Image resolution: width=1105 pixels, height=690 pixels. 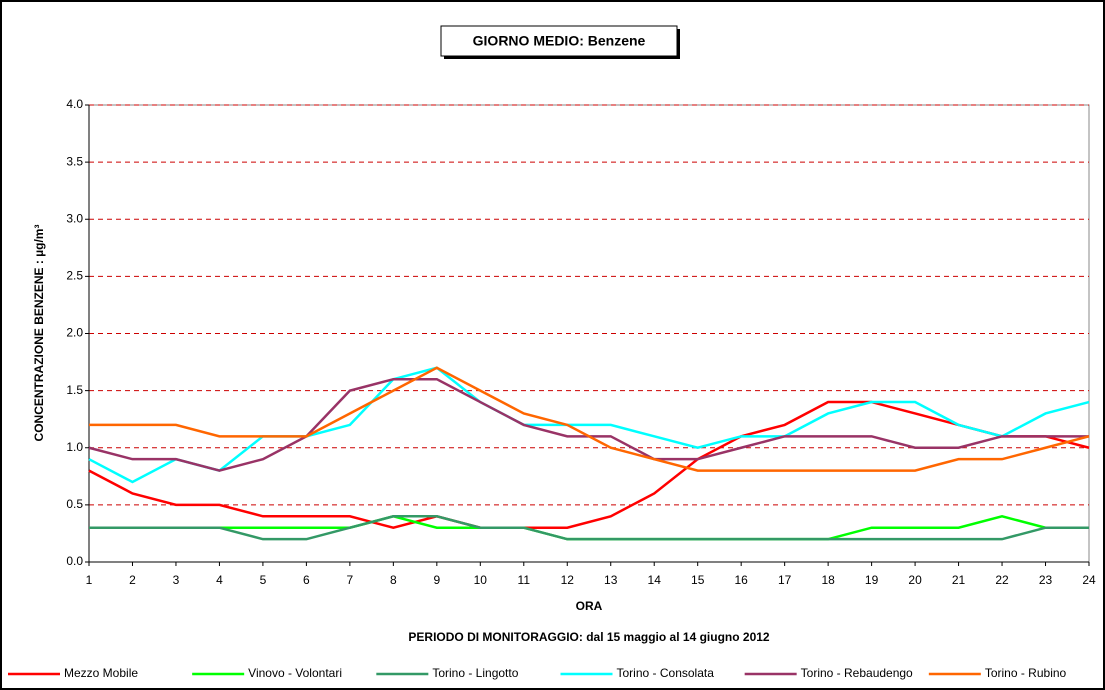 I want to click on y-tick-label: 0.5, so click(x=74, y=504).